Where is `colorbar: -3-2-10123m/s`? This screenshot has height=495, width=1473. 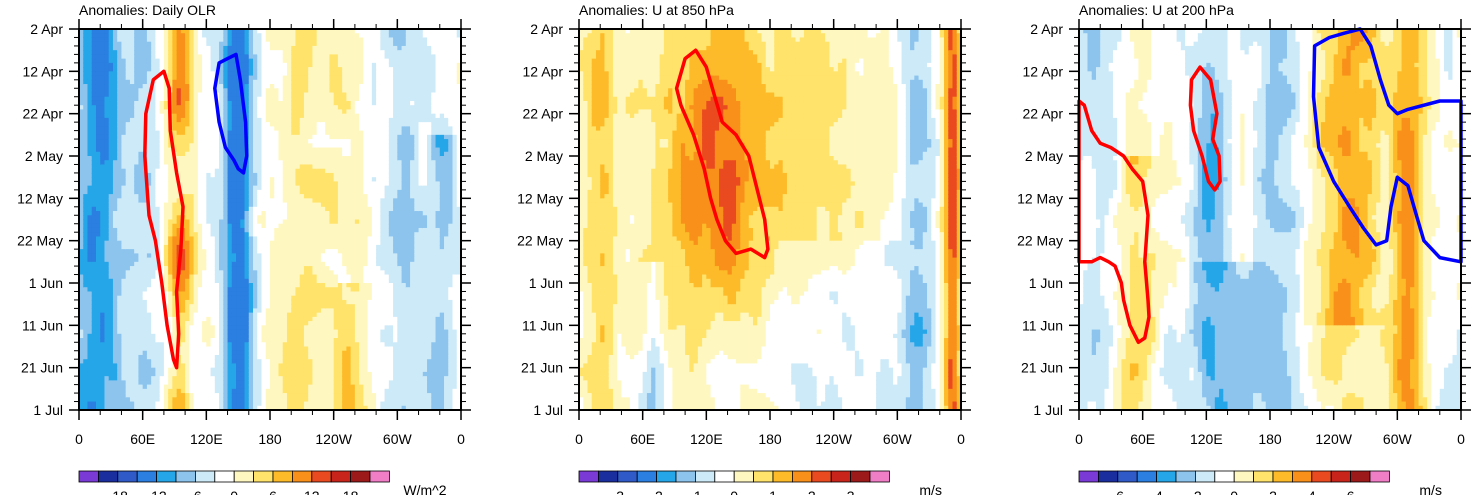 colorbar: -3-2-10123m/s is located at coordinates (760, 483).